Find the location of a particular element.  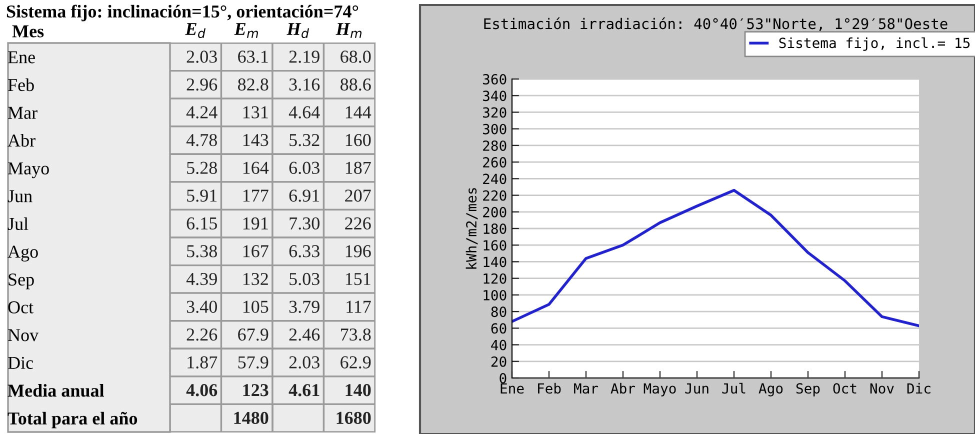

chart-title: Estimación irradiación: 40°40′53"Norte, 1°29′58"Oeste is located at coordinates (716, 24).